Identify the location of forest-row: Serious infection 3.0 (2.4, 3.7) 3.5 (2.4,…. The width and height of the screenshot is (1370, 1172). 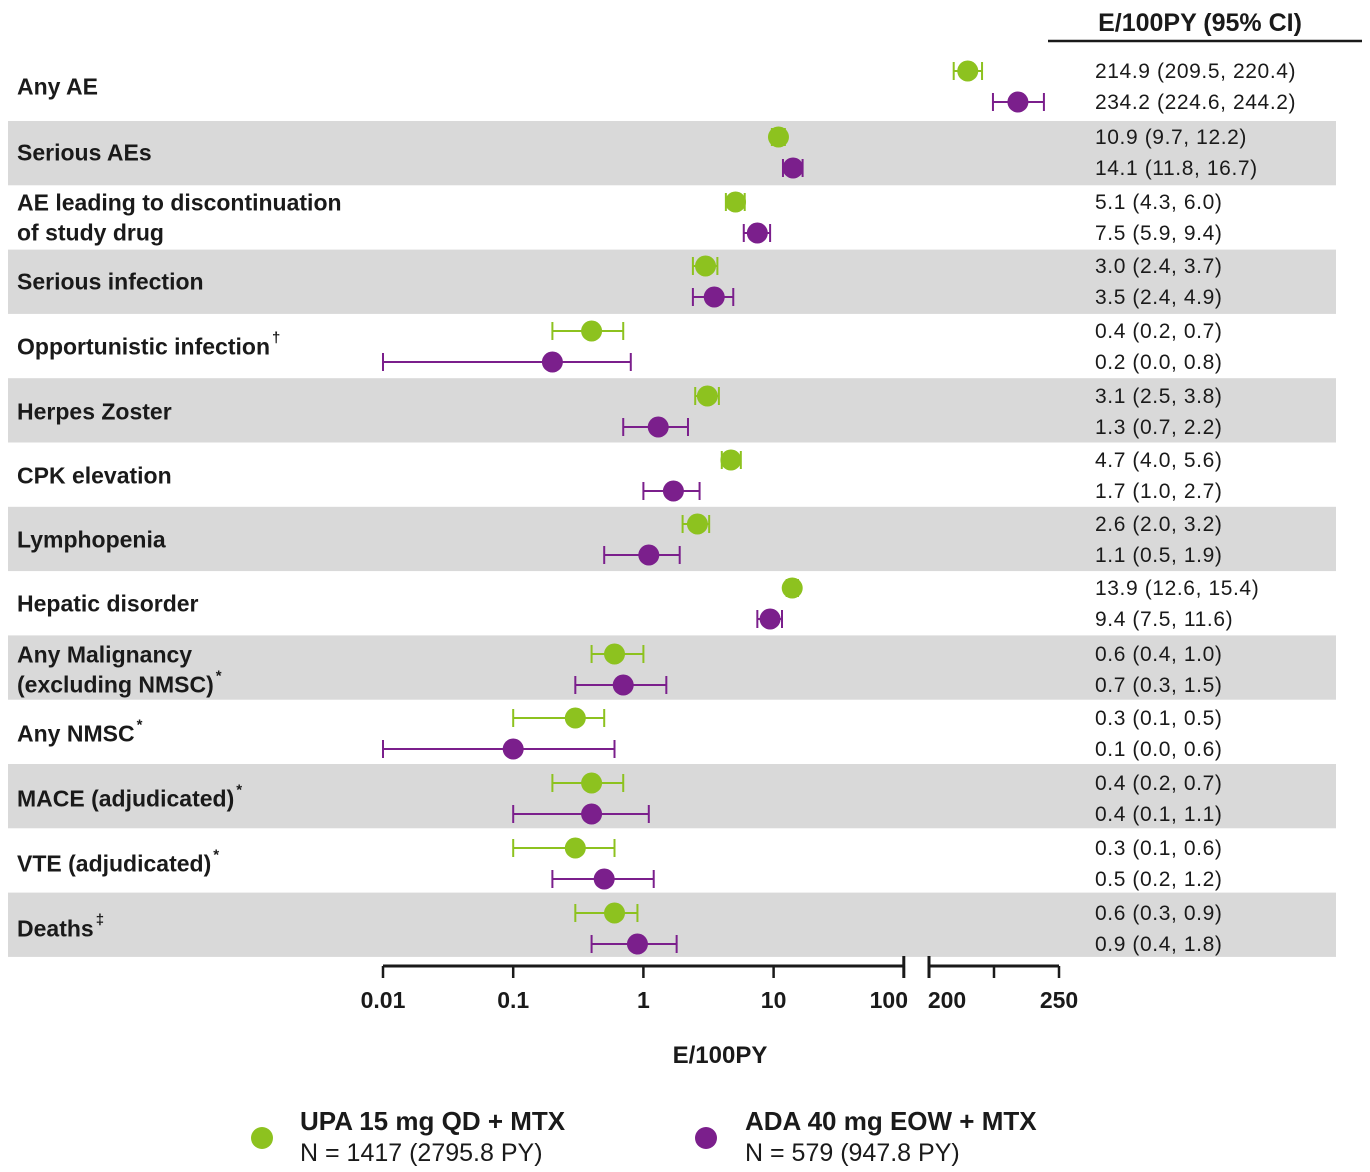
(619, 282).